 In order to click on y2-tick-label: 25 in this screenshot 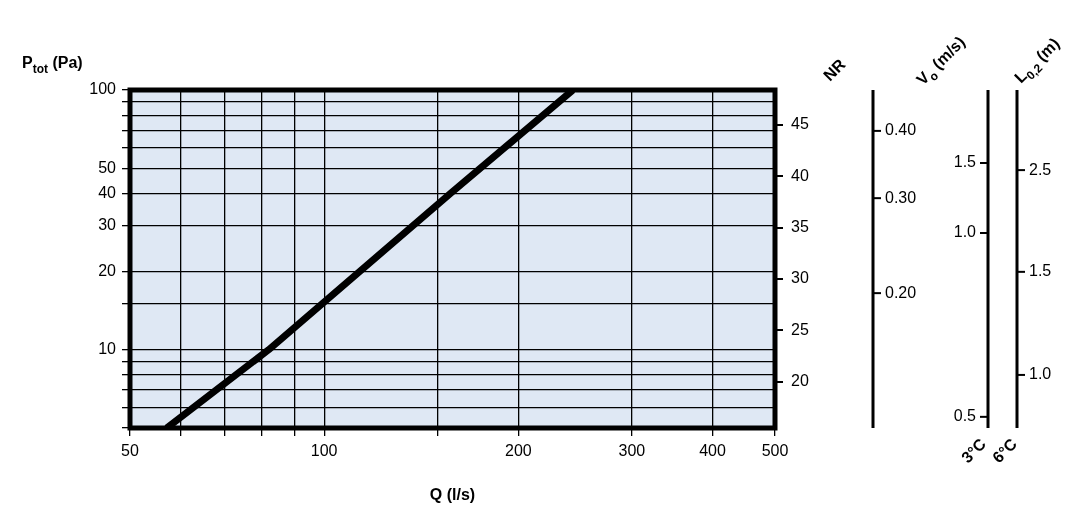, I will do `click(800, 329)`.